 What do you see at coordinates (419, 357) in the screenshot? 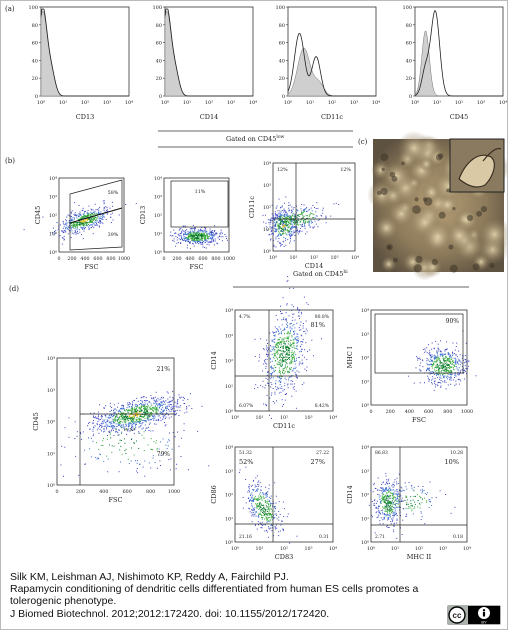
I see `plot-frame` at bounding box center [419, 357].